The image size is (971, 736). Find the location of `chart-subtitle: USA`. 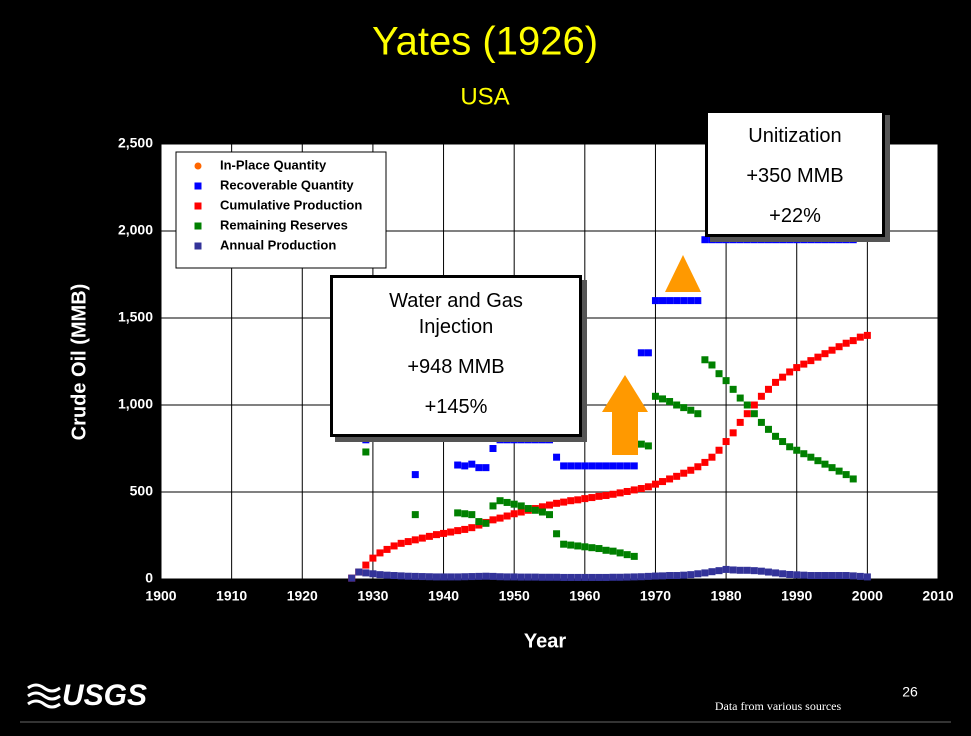

chart-subtitle: USA is located at coordinates (484, 96).